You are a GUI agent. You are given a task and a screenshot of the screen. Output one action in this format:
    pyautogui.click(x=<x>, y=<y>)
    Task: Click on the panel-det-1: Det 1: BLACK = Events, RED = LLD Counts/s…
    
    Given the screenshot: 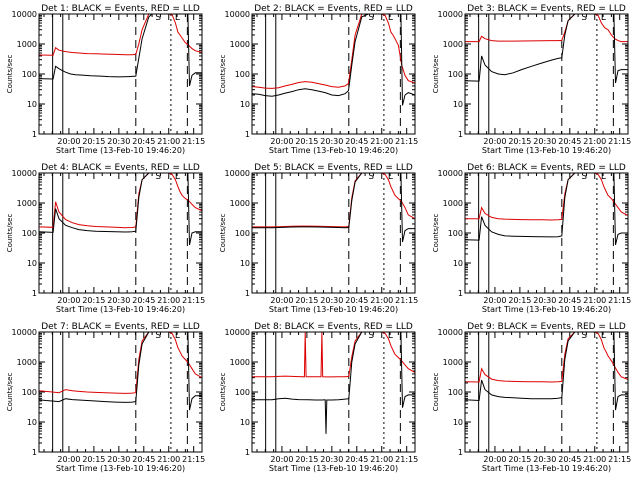 What is the action you would take?
    pyautogui.click(x=105, y=79)
    